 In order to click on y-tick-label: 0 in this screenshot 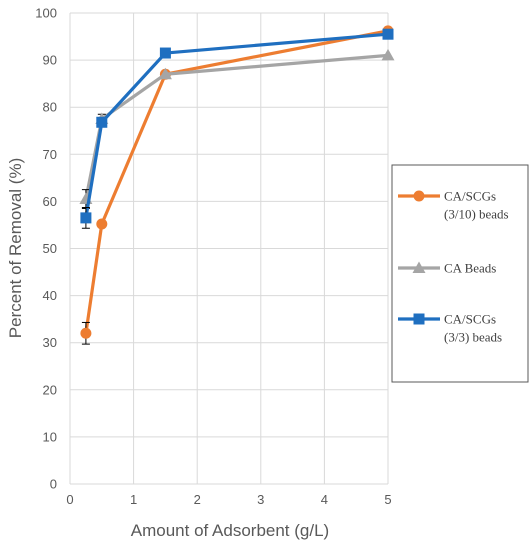, I will do `click(53, 484)`.